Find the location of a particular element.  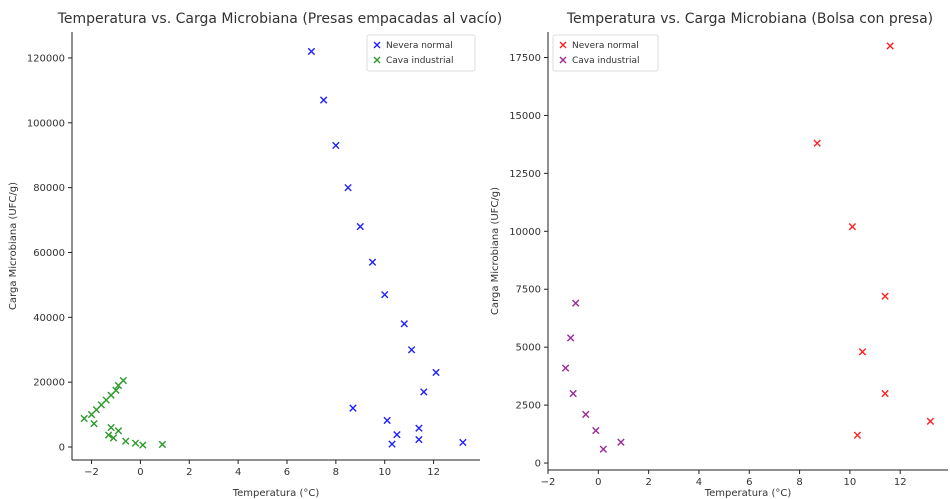

y-tick-label: 17500 is located at coordinates (525, 58).